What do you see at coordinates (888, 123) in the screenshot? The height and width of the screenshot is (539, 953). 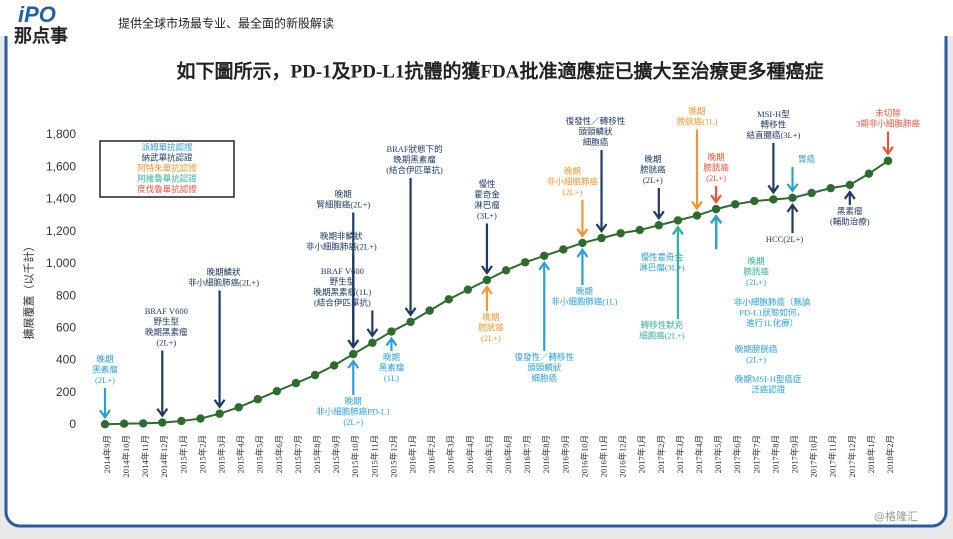 I see `annotation: 3期非小細胞肺癌` at bounding box center [888, 123].